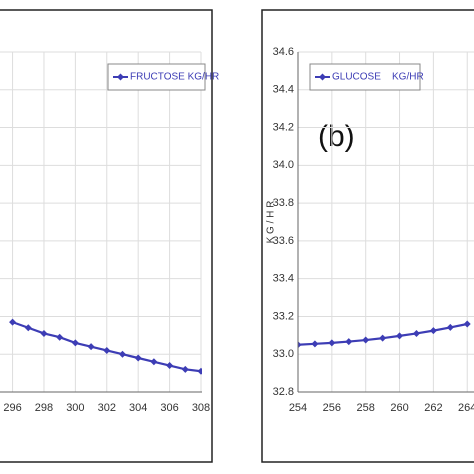 This screenshot has height=474, width=474. Describe the element at coordinates (12, 408) in the screenshot. I see `x-tick-label: 296` at that location.